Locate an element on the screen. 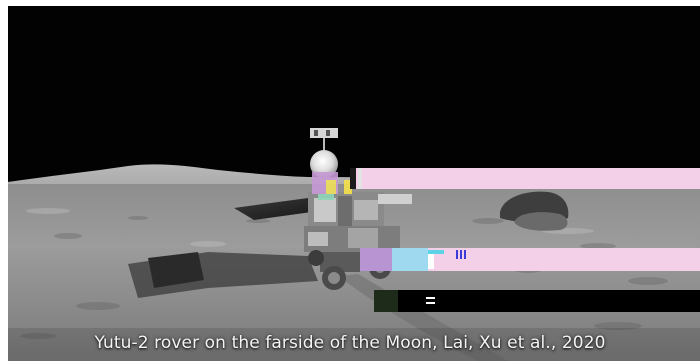  antenna-dish is located at coordinates (324, 164).